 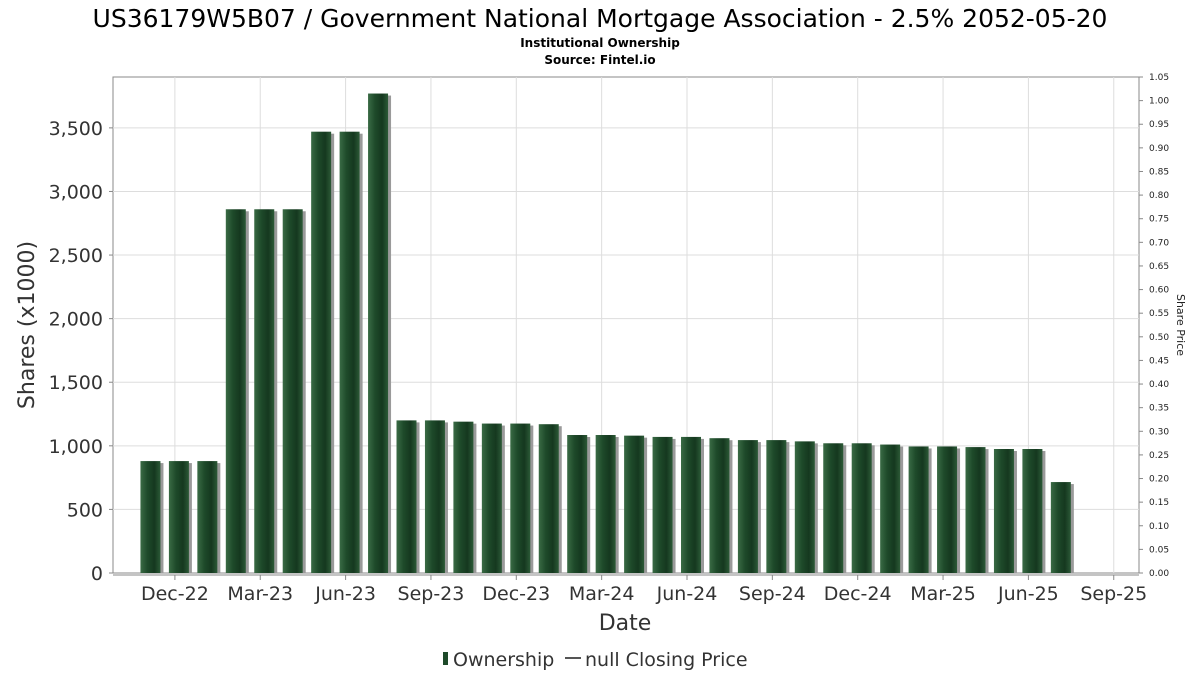 What do you see at coordinates (1159, 338) in the screenshot?
I see `y2-tick-label: 0.50` at bounding box center [1159, 338].